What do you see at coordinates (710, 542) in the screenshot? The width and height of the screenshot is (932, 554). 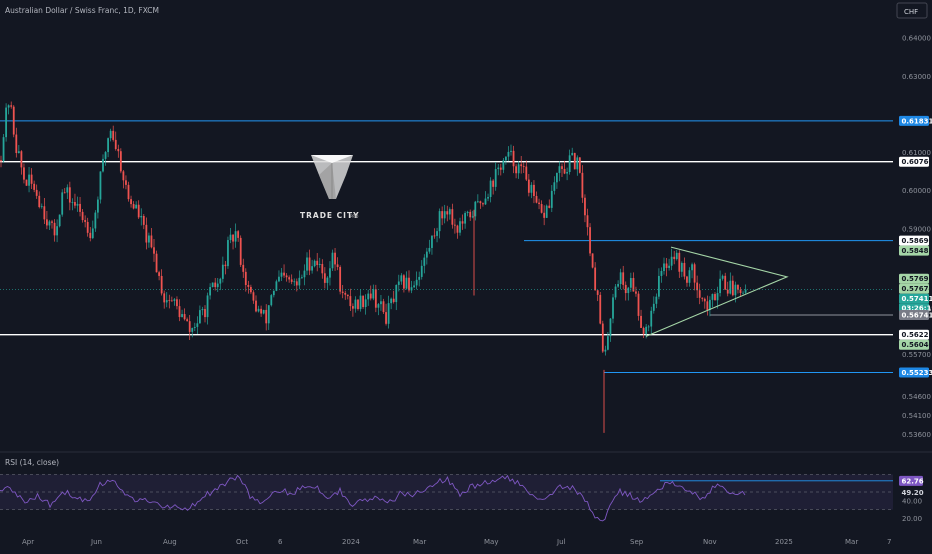 I see `time-tick-label: Nov` at bounding box center [710, 542].